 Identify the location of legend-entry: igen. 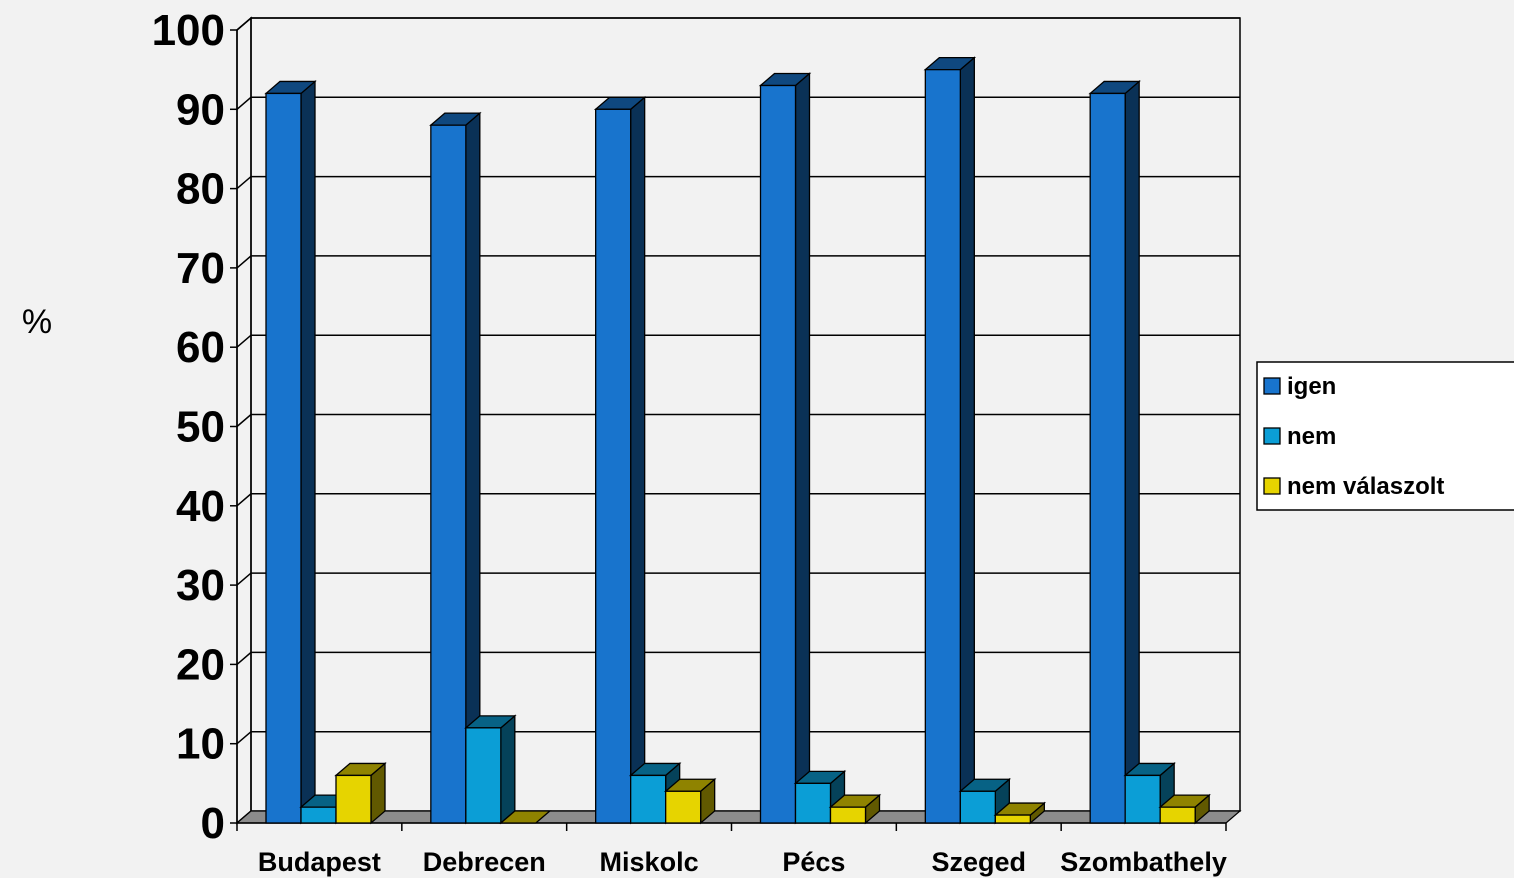
(1299, 386).